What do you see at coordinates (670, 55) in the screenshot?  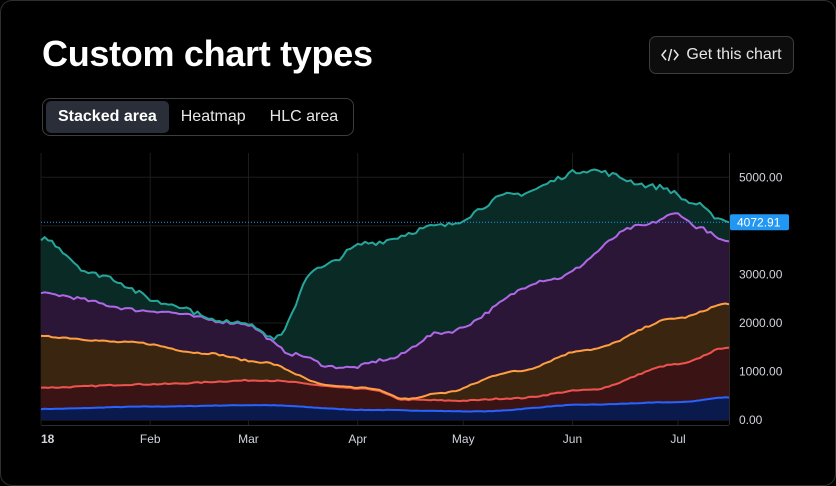 I see `code-icon` at bounding box center [670, 55].